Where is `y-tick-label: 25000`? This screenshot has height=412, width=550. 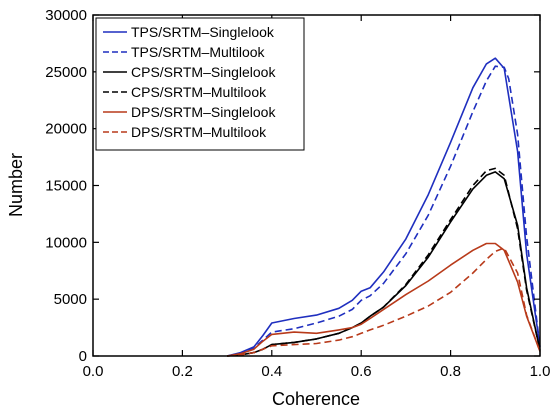
y-tick-label: 25000 is located at coordinates (66, 72).